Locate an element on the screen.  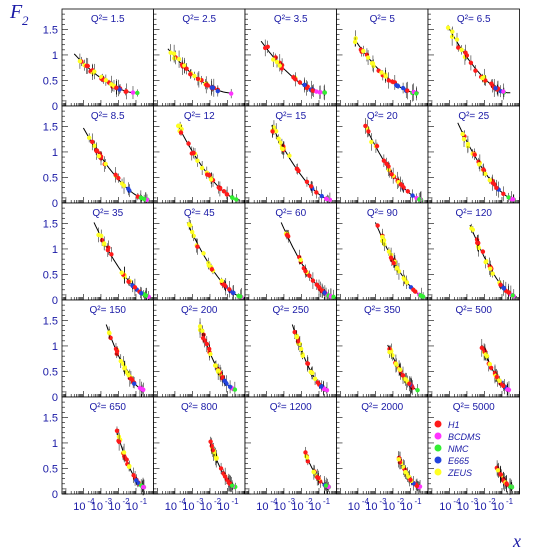
legend-label: H1 is located at coordinates (454, 425).